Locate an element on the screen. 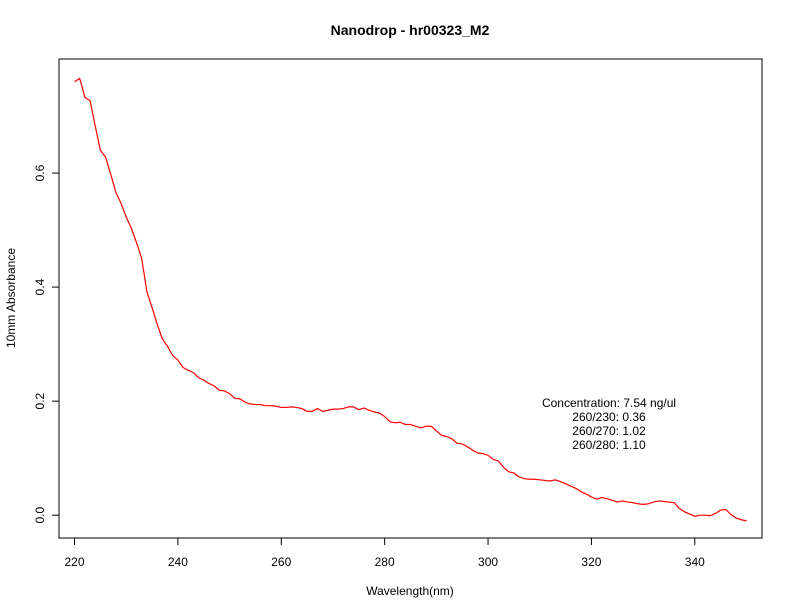  x-tick-label: 320 is located at coordinates (591, 562).